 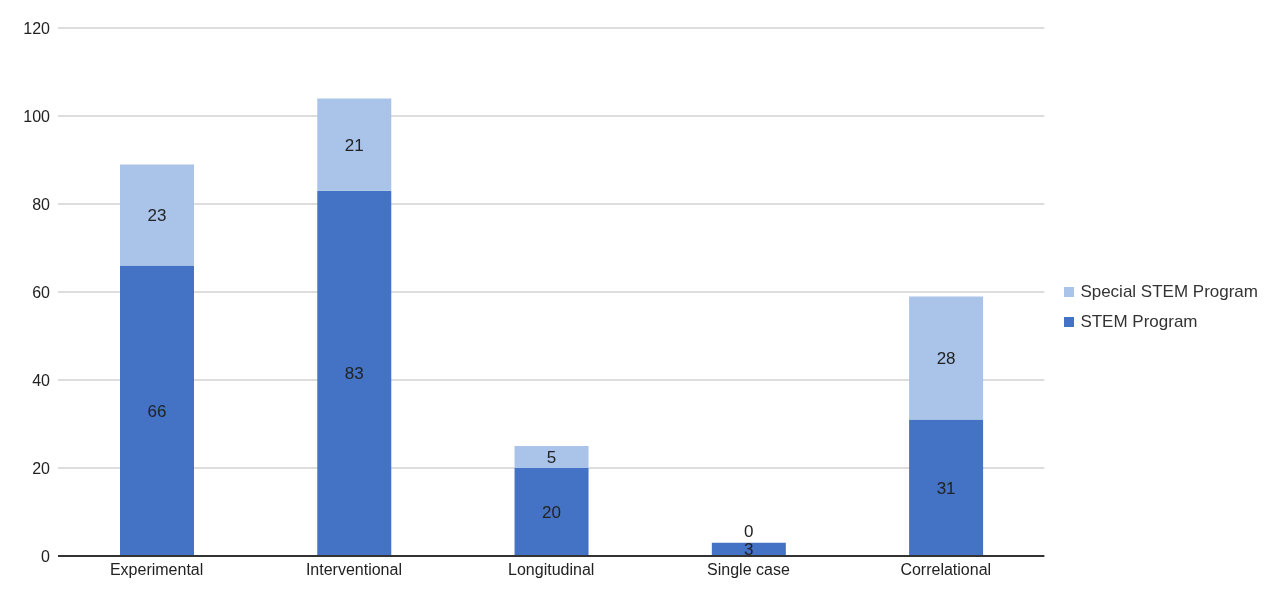 I want to click on y-tick-label: 100, so click(x=37, y=116).